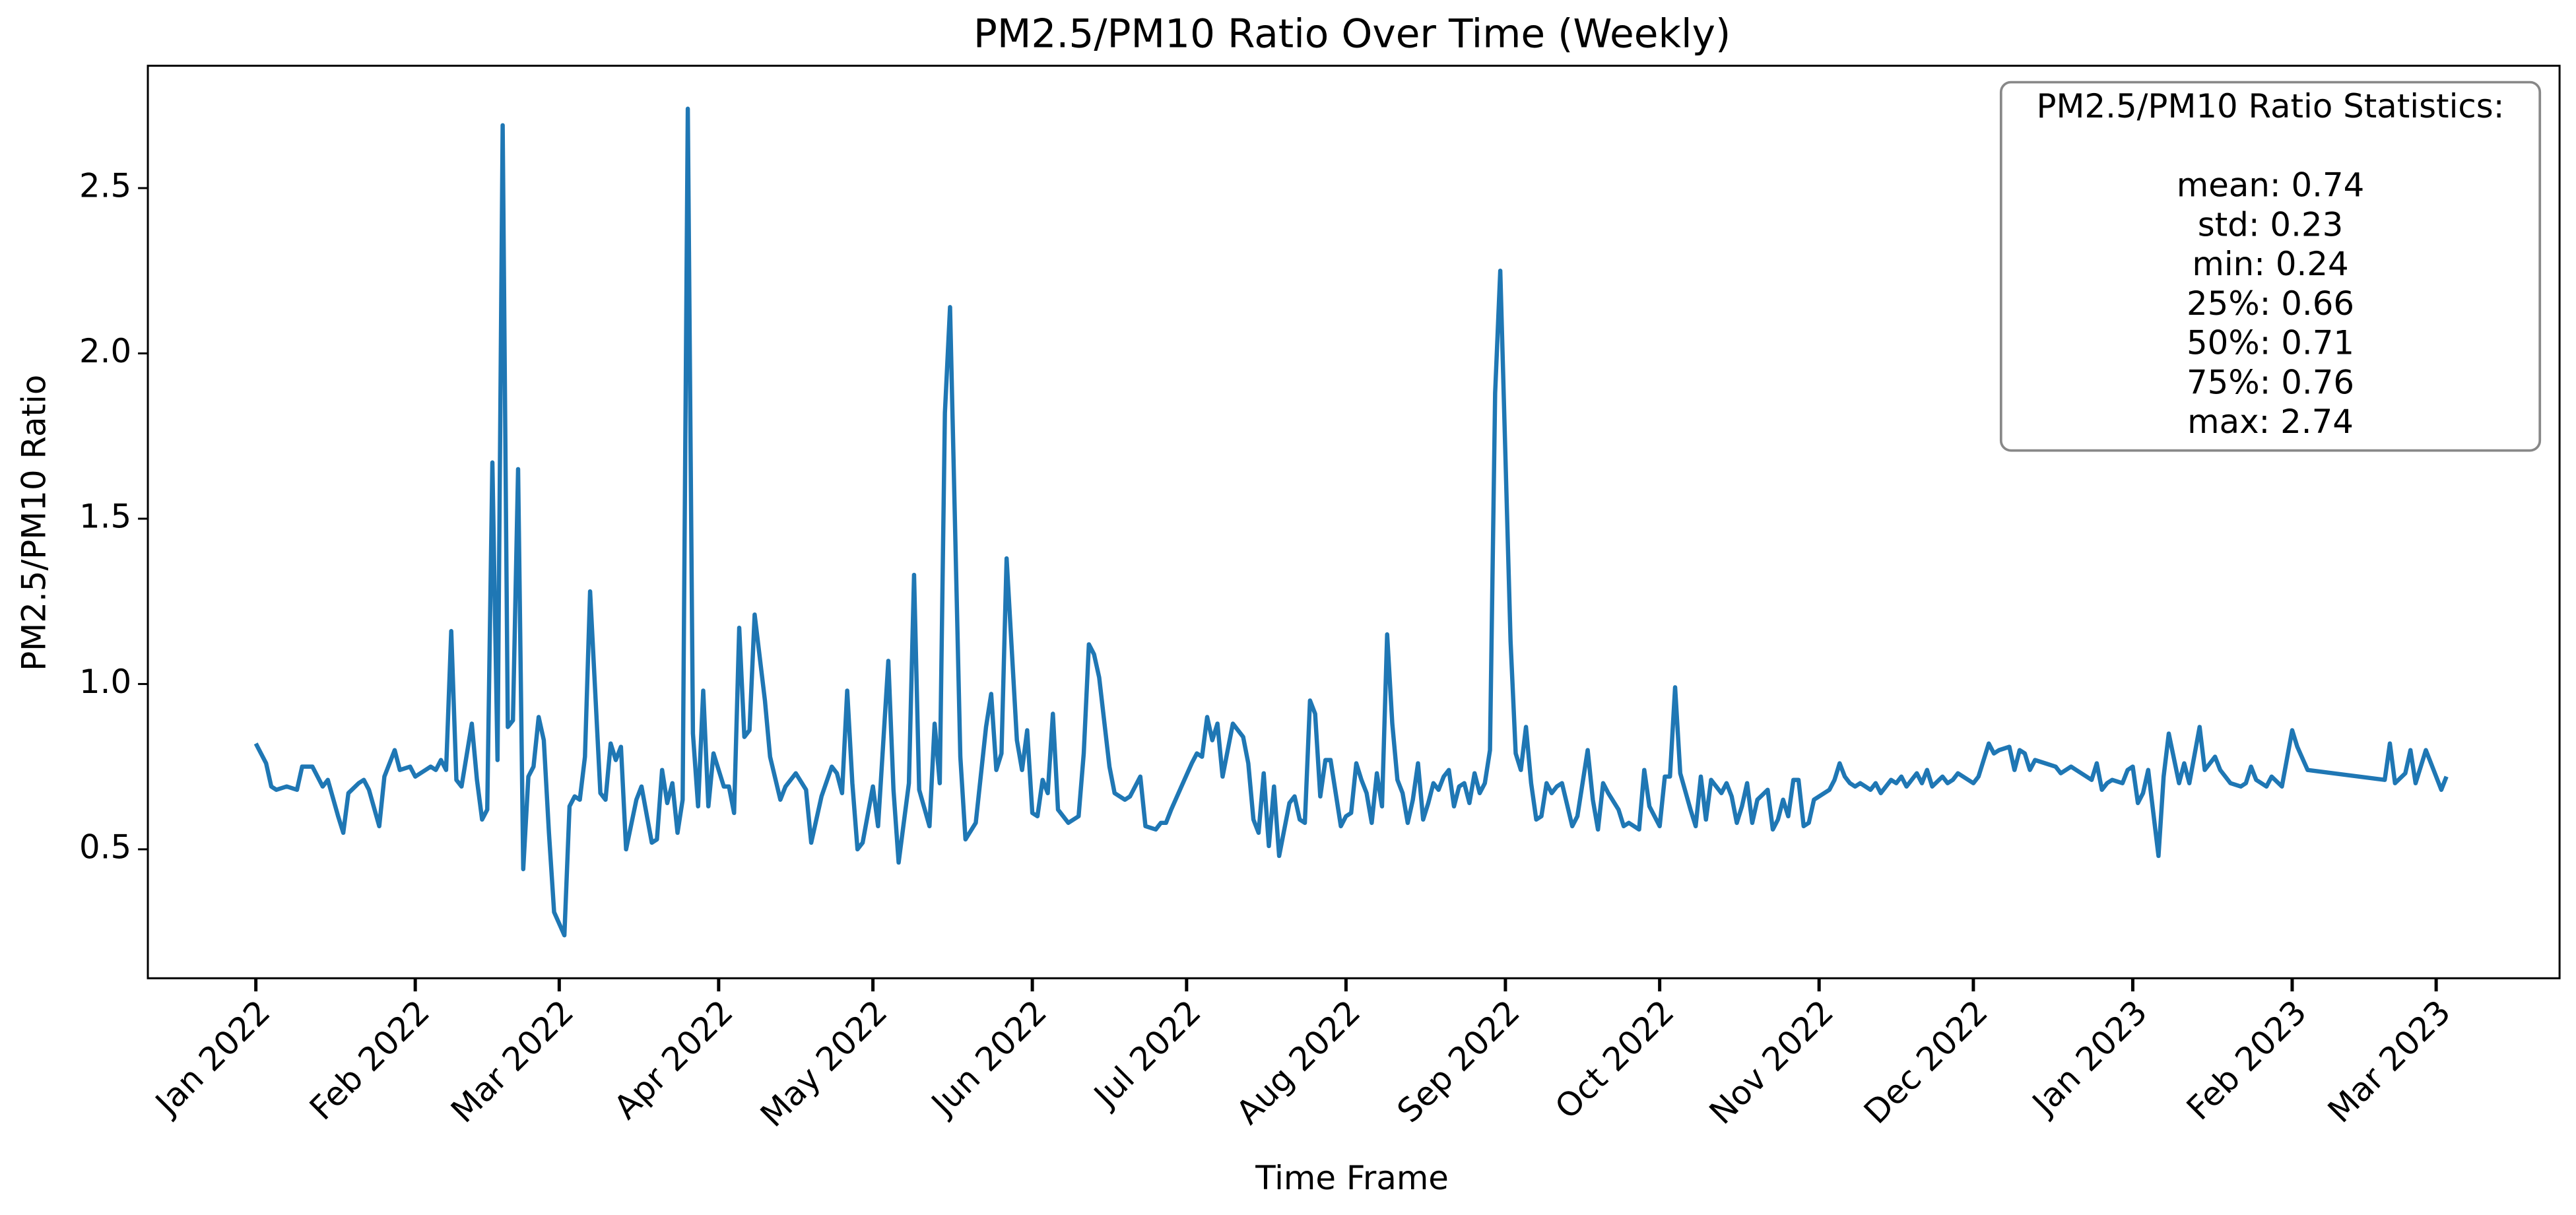 The height and width of the screenshot is (1215, 2576). I want to click on y-tick-label: 0.5, so click(105, 847).